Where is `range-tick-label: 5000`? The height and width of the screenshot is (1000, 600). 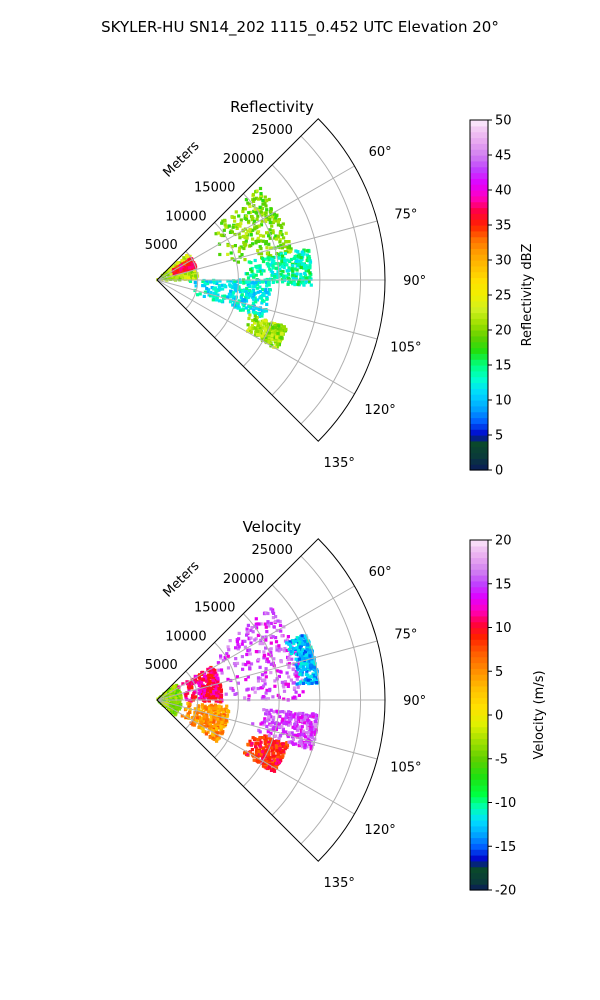 range-tick-label: 5000 is located at coordinates (161, 665).